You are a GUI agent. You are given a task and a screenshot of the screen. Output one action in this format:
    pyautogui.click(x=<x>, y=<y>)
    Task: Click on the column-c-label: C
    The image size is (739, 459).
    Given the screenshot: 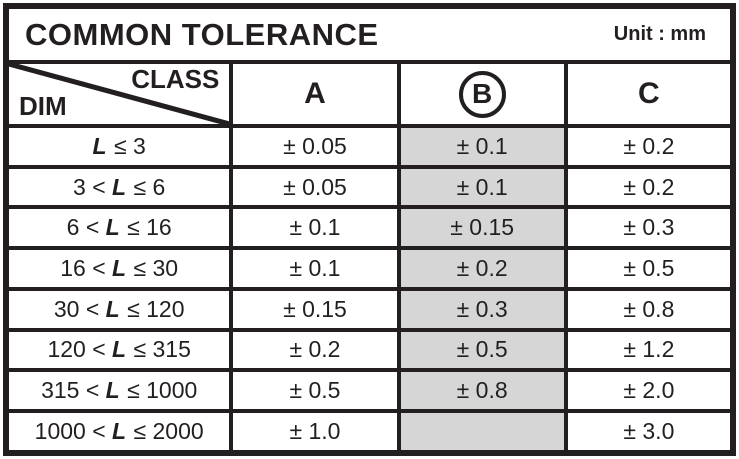 What is the action you would take?
    pyautogui.click(x=649, y=93)
    